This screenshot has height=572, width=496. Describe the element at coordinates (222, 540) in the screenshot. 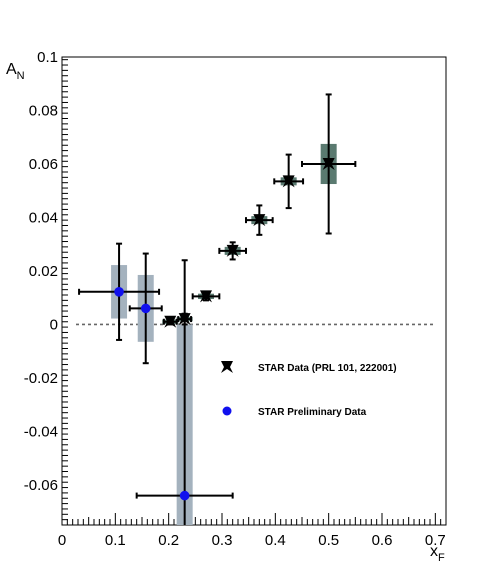

I see `x-tick-label: 0.3` at that location.